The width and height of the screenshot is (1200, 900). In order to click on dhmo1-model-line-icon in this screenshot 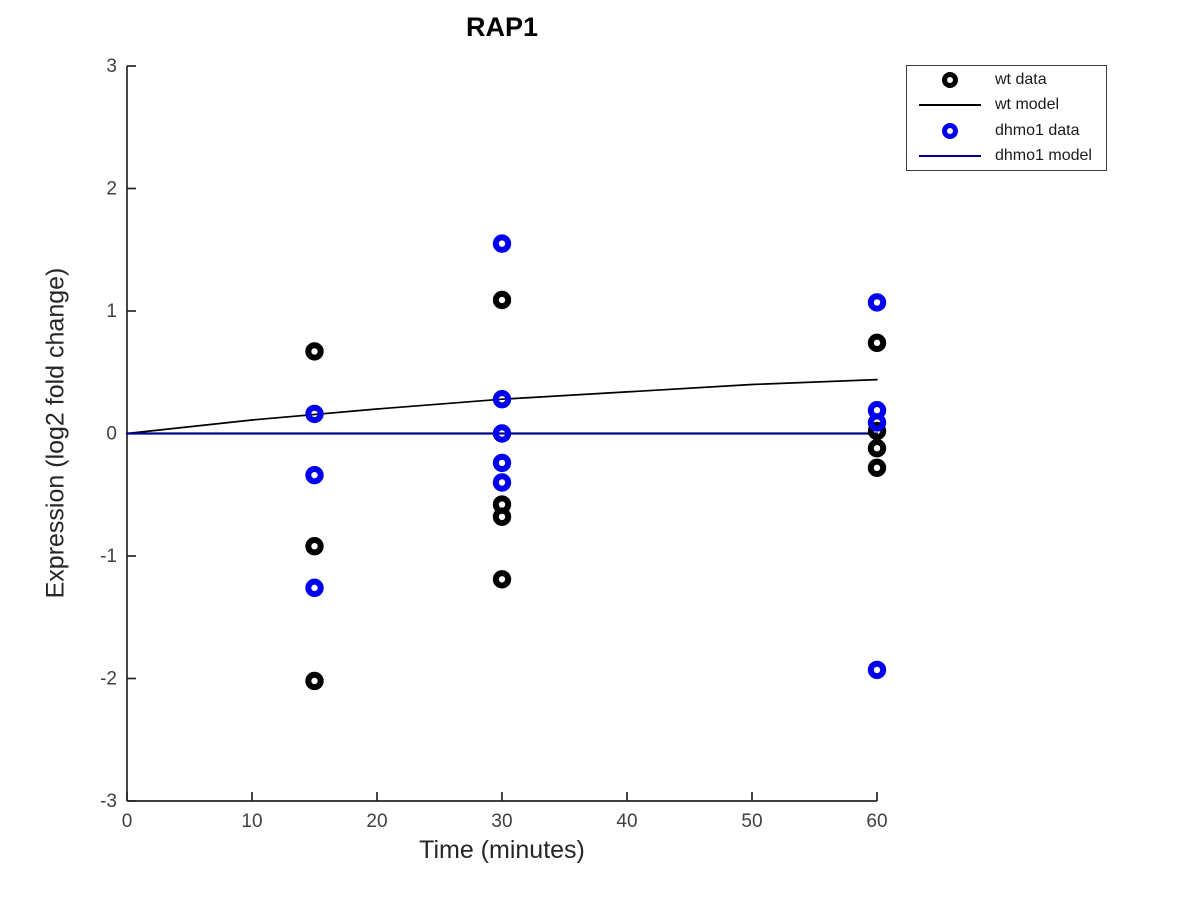, I will do `click(950, 156)`.